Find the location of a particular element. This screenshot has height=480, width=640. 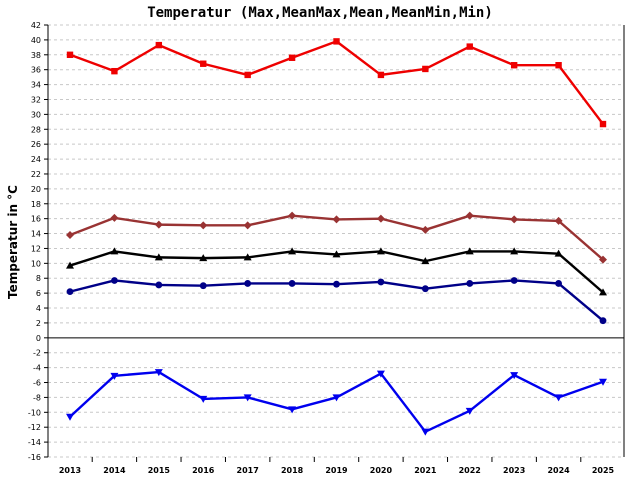

y-tick-label: 10 is located at coordinates (36, 263).